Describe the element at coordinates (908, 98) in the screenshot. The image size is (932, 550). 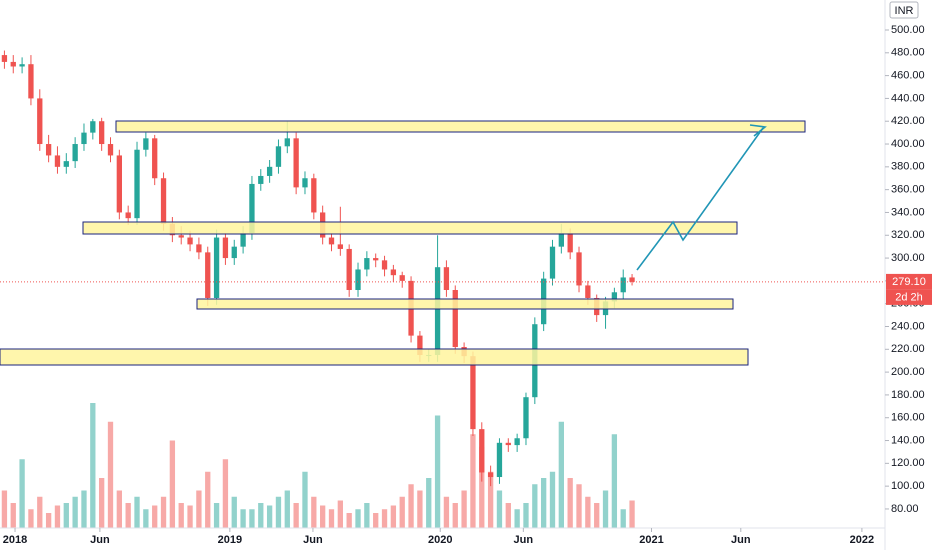
I see `y-tick-label: 440.00` at that location.